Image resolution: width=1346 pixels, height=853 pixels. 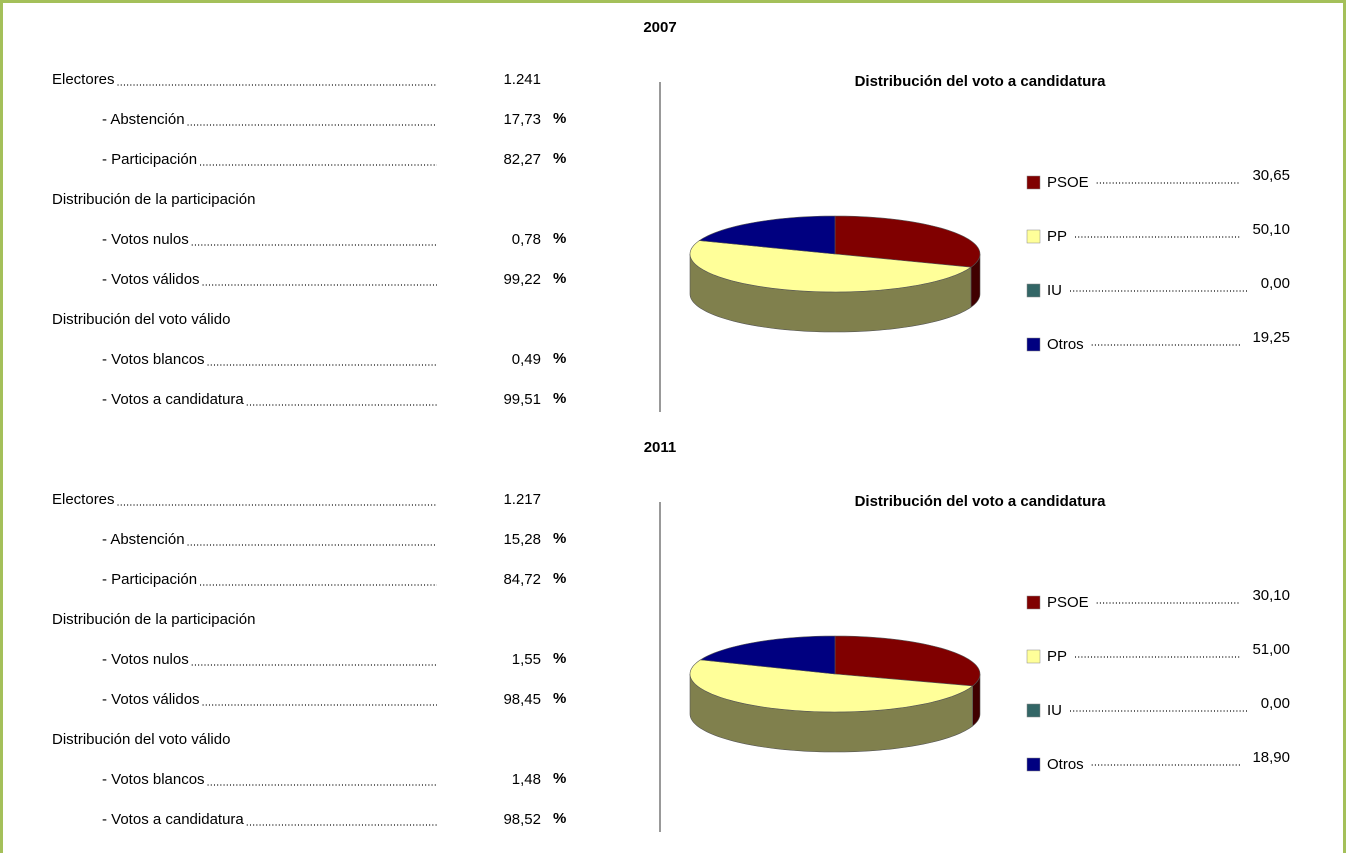 I want to click on legend-value: 19,25, so click(x=1271, y=337).